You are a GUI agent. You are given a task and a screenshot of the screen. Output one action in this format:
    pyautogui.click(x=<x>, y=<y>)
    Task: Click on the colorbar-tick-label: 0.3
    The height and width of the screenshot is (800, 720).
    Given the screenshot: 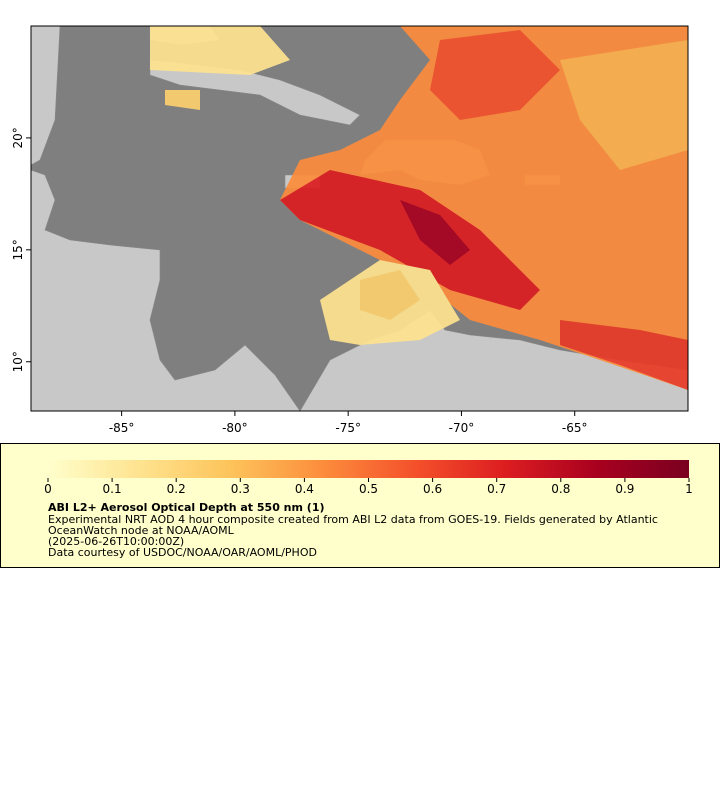 What is the action you would take?
    pyautogui.click(x=240, y=488)
    